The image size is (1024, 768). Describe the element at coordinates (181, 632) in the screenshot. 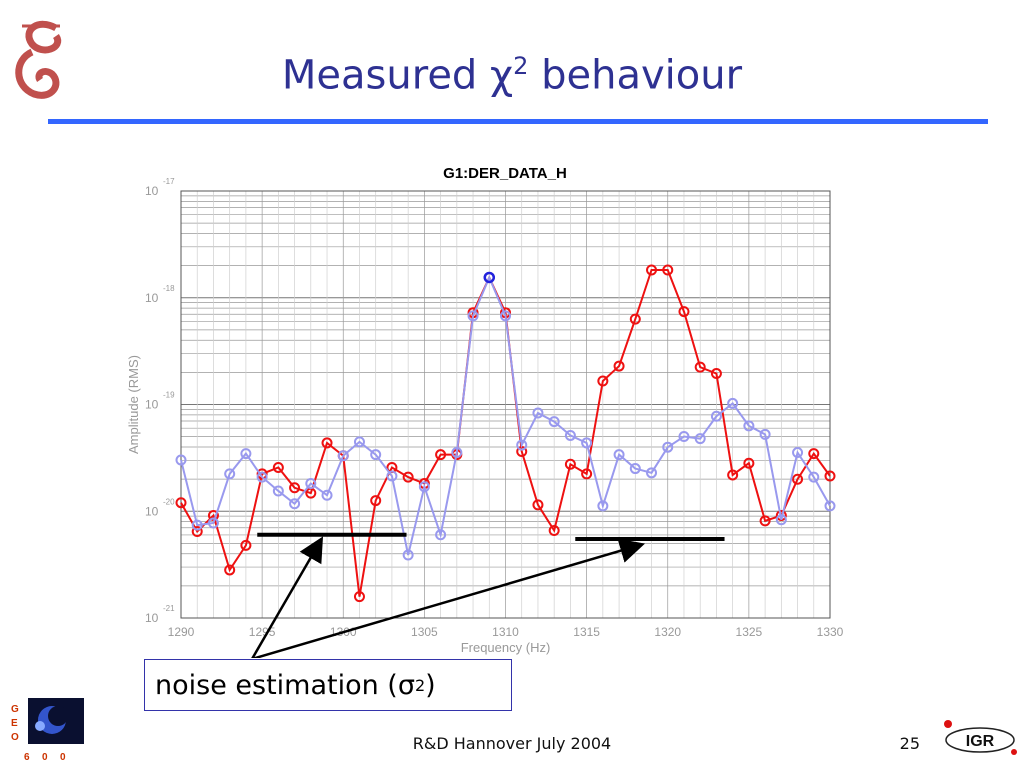

I see `x-tick-label: 1290` at that location.